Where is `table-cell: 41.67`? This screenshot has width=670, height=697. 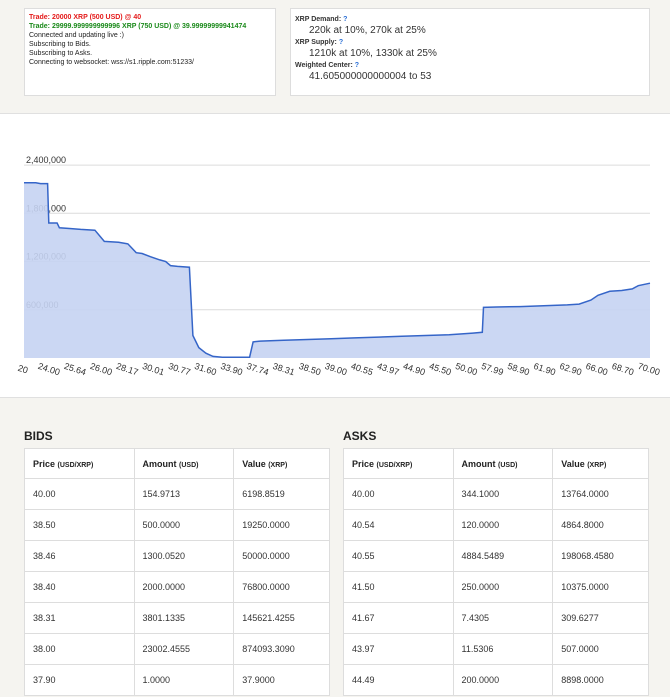
table-cell: 41.67 is located at coordinates (398, 618).